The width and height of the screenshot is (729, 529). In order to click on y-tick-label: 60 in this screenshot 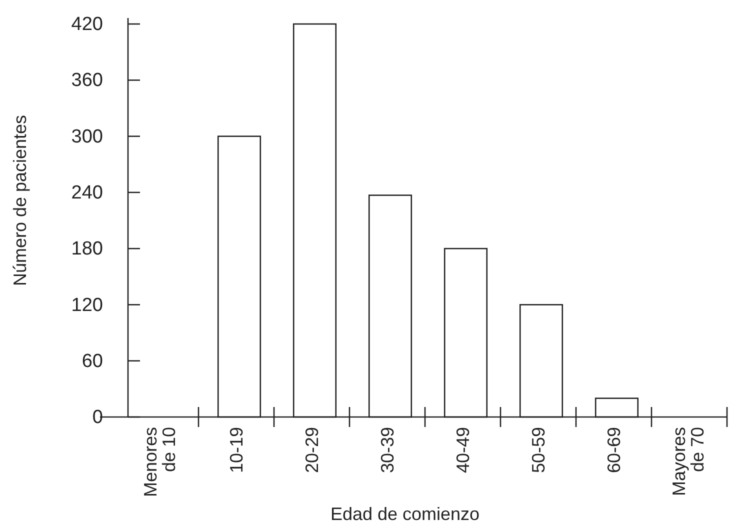, I will do `click(92, 361)`.